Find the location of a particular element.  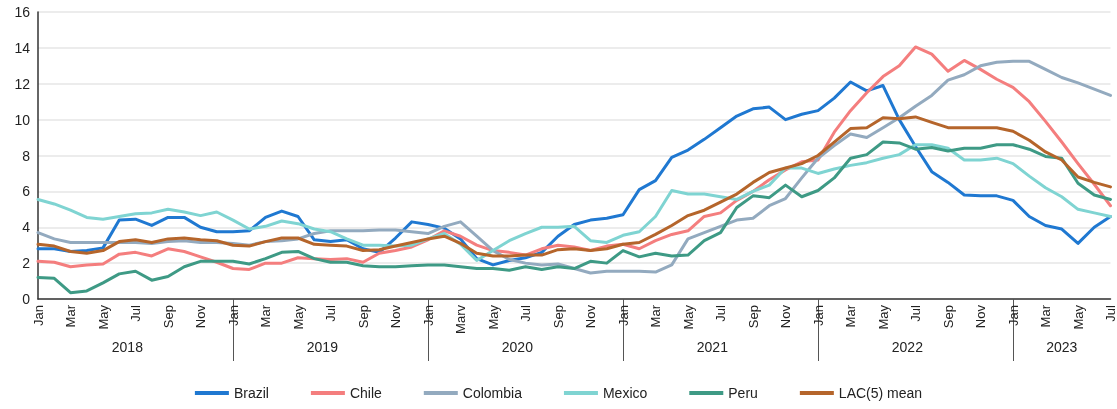

y-tick-label: 14 is located at coordinates (22, 47).